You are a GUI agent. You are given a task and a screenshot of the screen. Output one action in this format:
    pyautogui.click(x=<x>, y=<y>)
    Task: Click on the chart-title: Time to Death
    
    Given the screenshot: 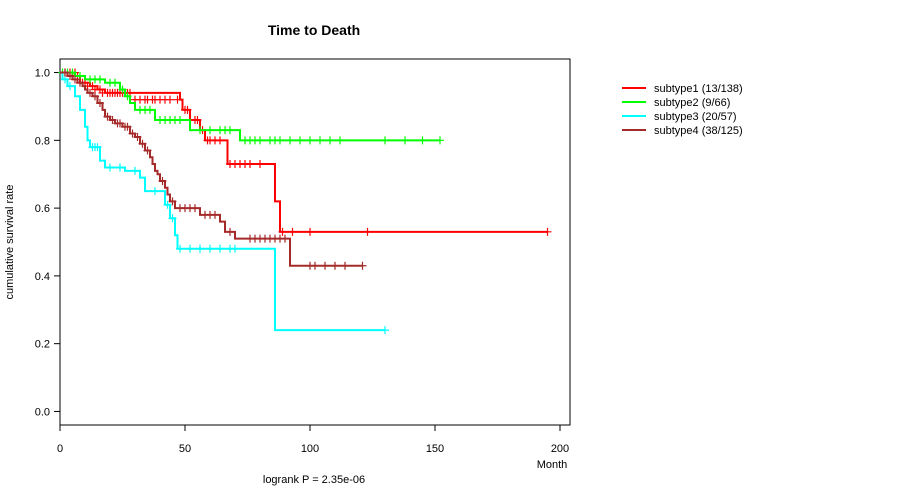 What is the action you would take?
    pyautogui.click(x=314, y=30)
    